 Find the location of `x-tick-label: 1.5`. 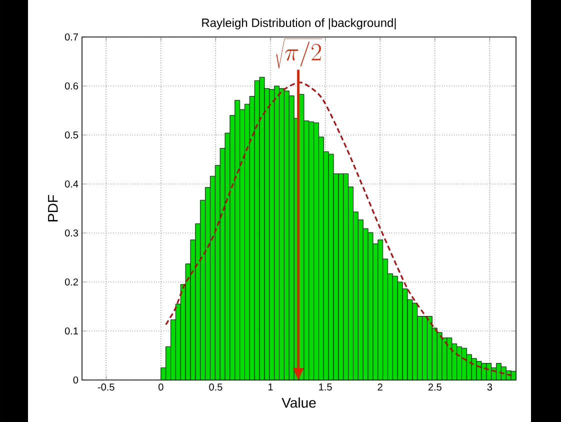

x-tick-label: 1.5 is located at coordinates (325, 387).